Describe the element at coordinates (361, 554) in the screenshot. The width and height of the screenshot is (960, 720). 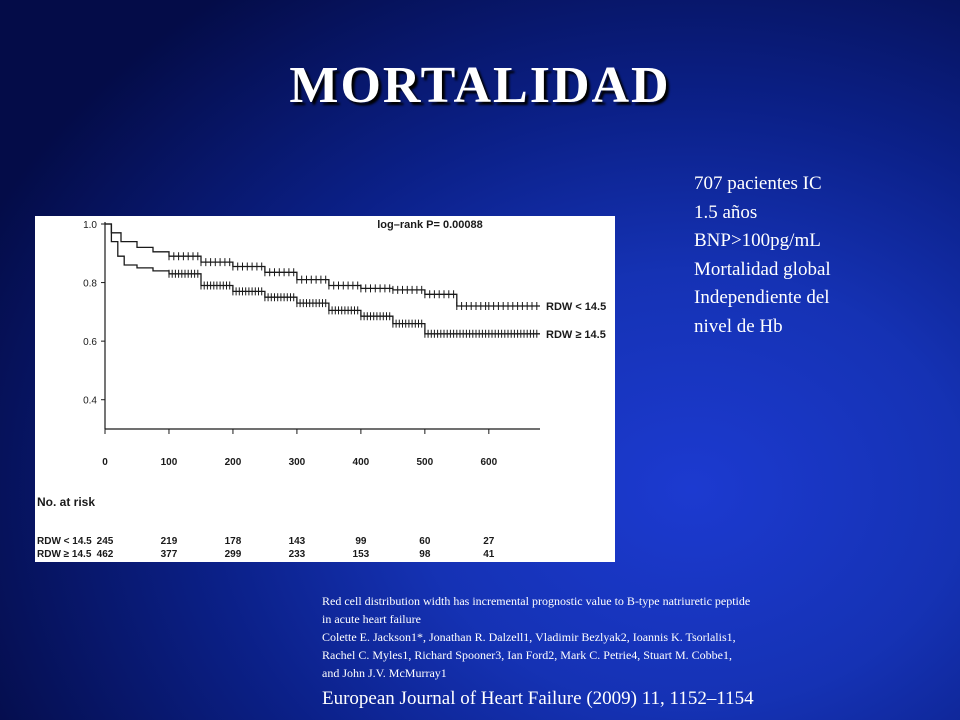
I see `at-risk-value: 153` at that location.